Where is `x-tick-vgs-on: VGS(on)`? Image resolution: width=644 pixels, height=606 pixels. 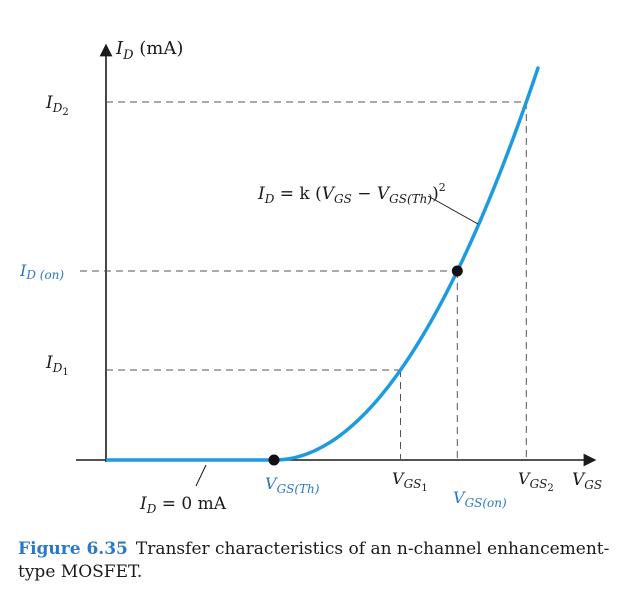
x-tick-vgs-on: VGS(on) is located at coordinates (480, 499).